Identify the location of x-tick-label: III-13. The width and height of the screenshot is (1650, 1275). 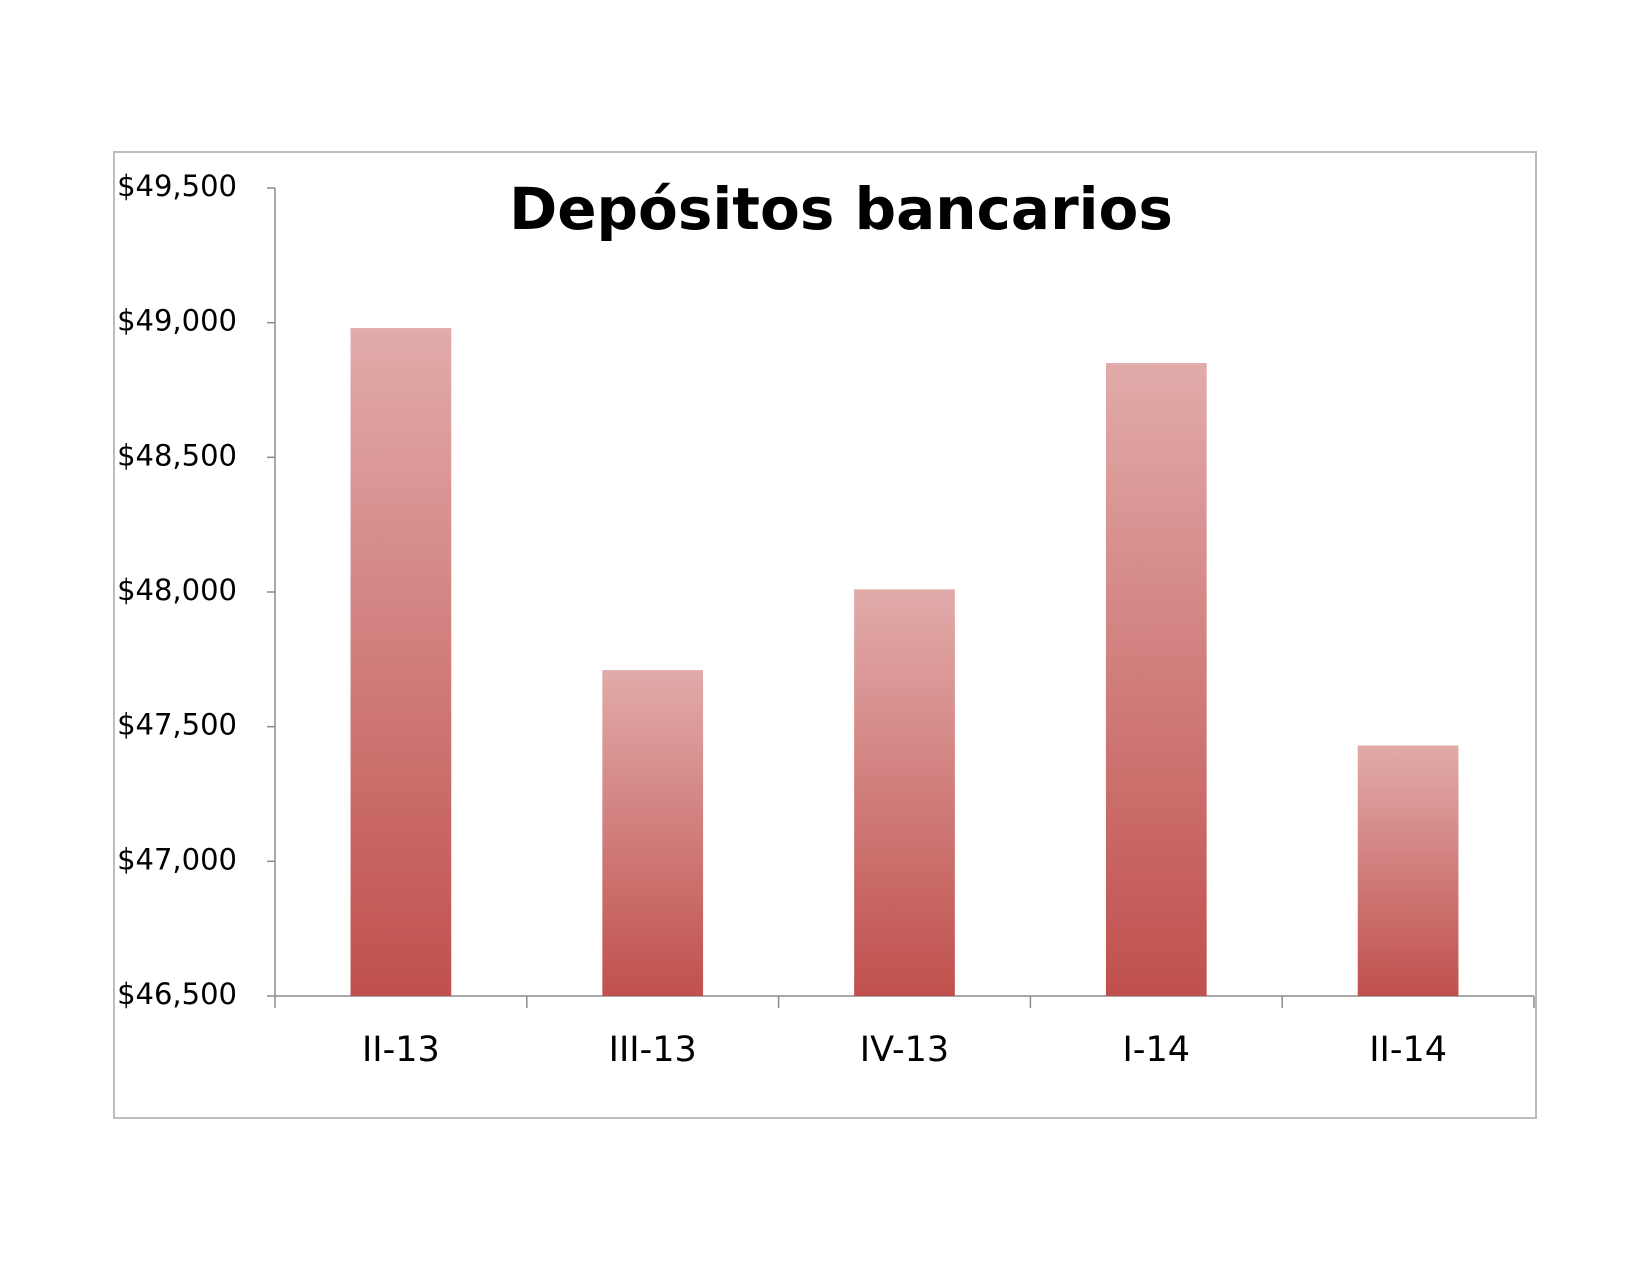
(653, 1050).